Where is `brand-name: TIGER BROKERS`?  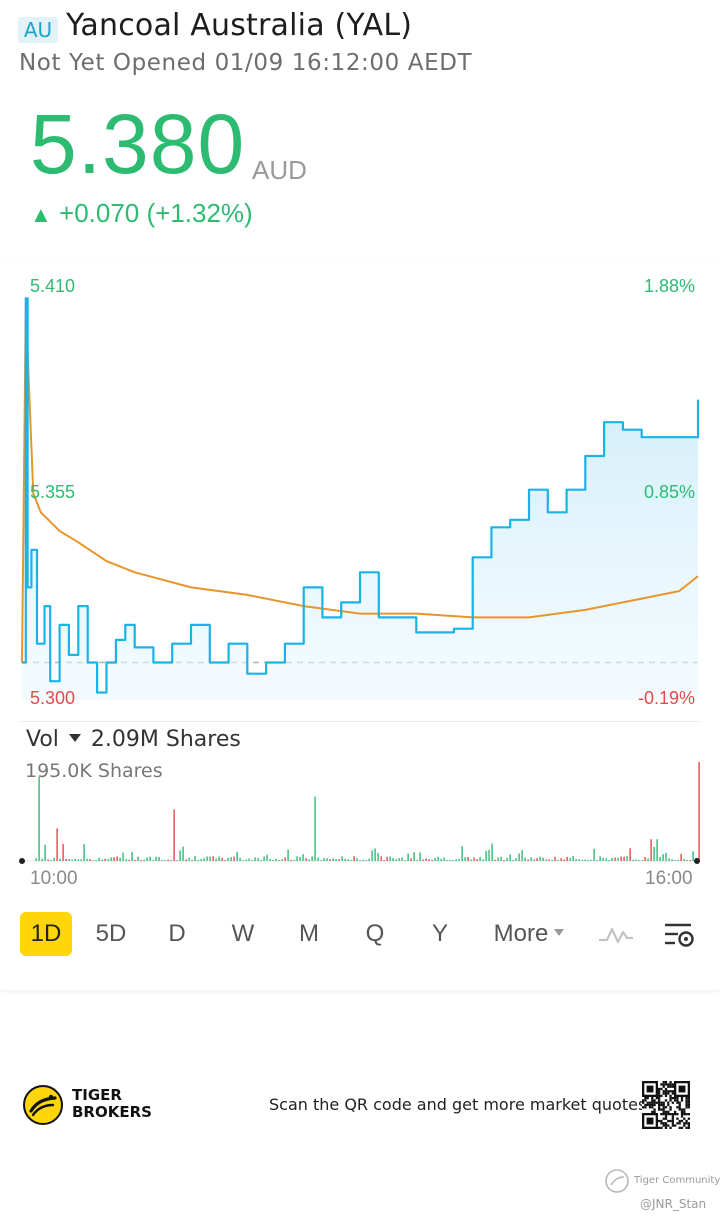
brand-name: TIGER BROKERS is located at coordinates (112, 1104).